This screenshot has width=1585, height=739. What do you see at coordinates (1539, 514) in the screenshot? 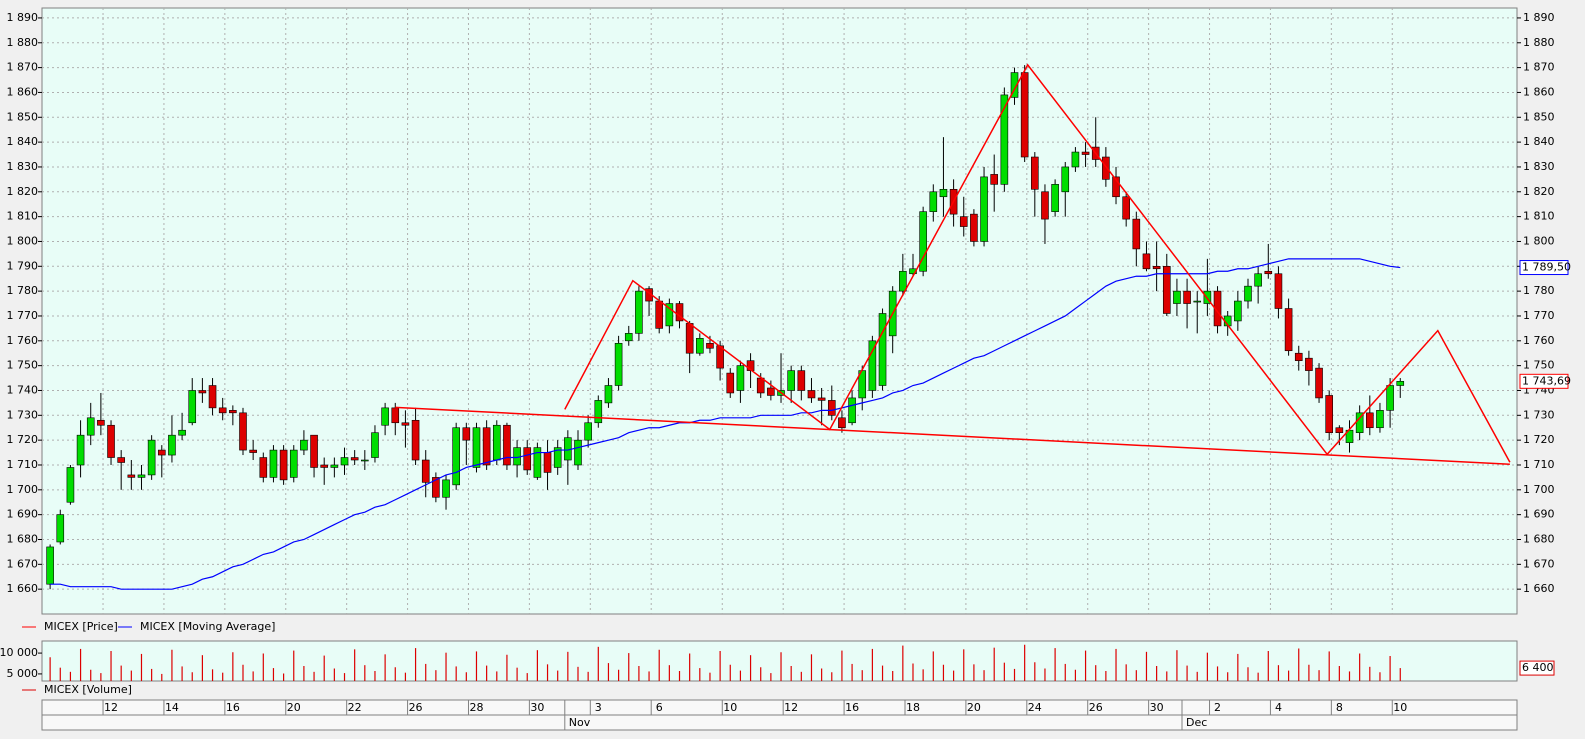
I see `y-tick-label: 1 690` at bounding box center [1539, 514].